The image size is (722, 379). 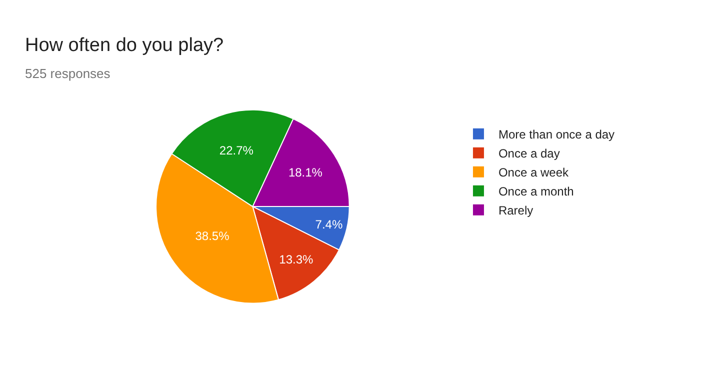 What do you see at coordinates (296, 259) in the screenshot?
I see `data-label: 13.3%` at bounding box center [296, 259].